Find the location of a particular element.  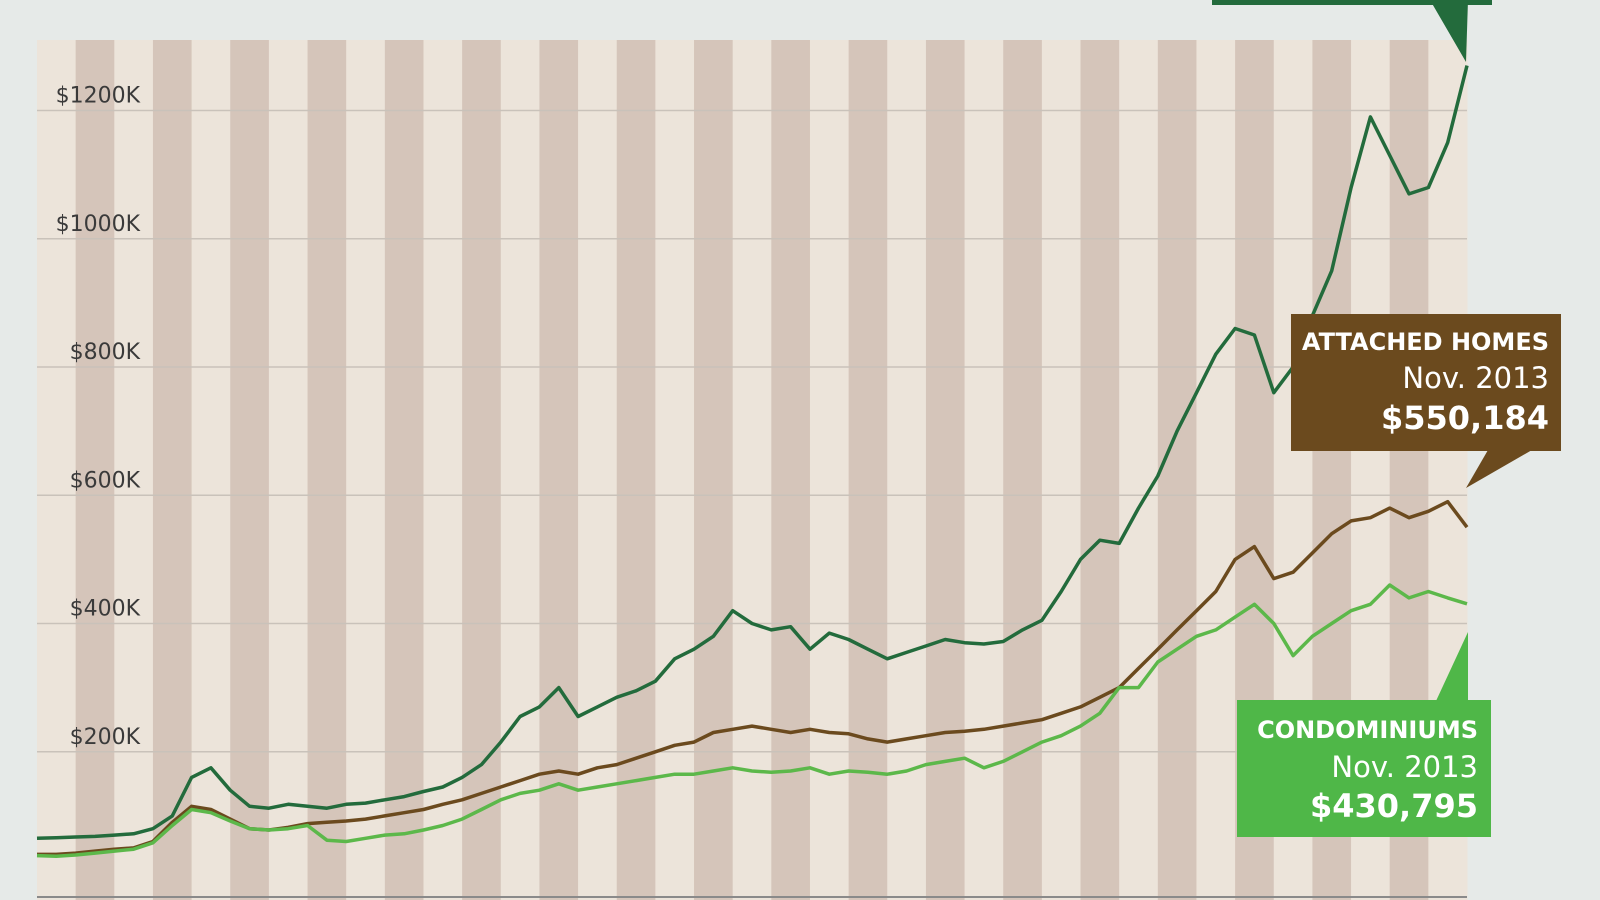

callout-value: $550,184 is located at coordinates (1465, 418).